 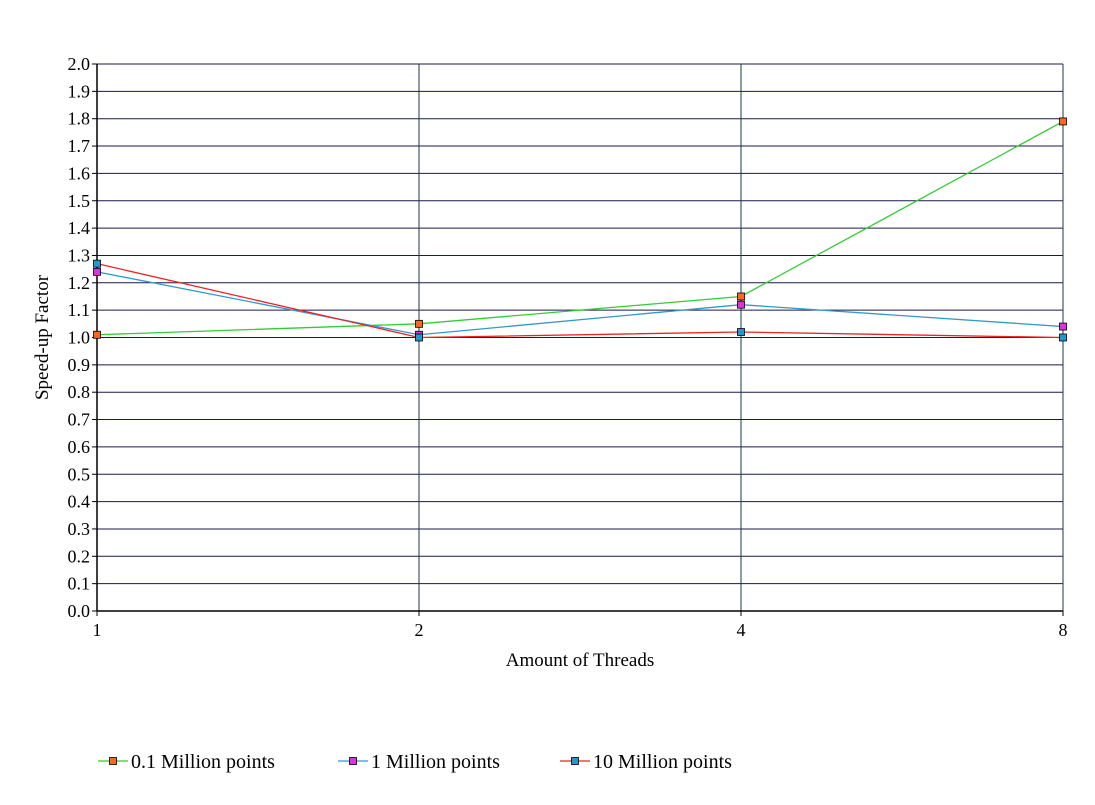 I want to click on legend-label: 0.1 Million points, so click(x=203, y=762).